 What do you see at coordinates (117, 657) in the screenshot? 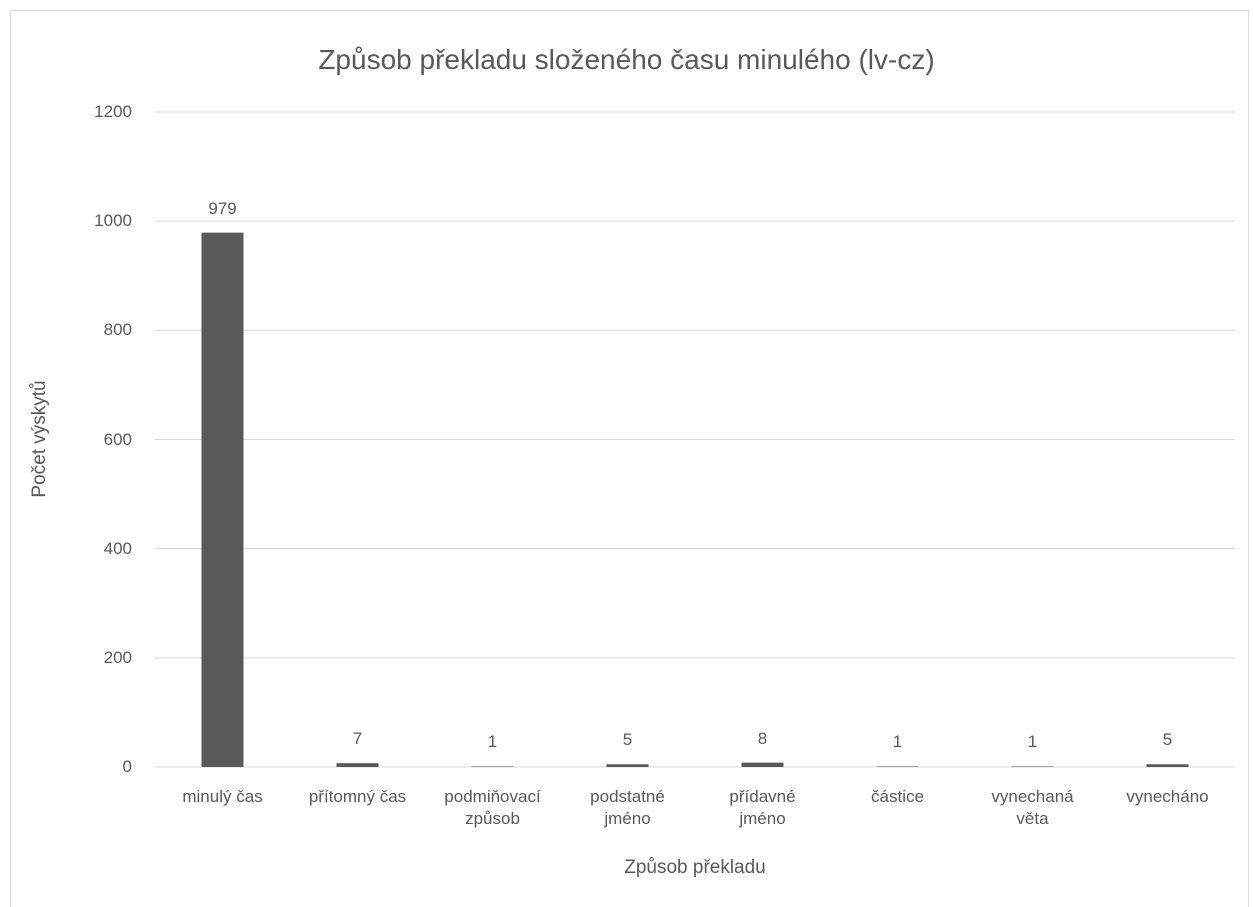
I see `y-tick-label: 200` at bounding box center [117, 657].